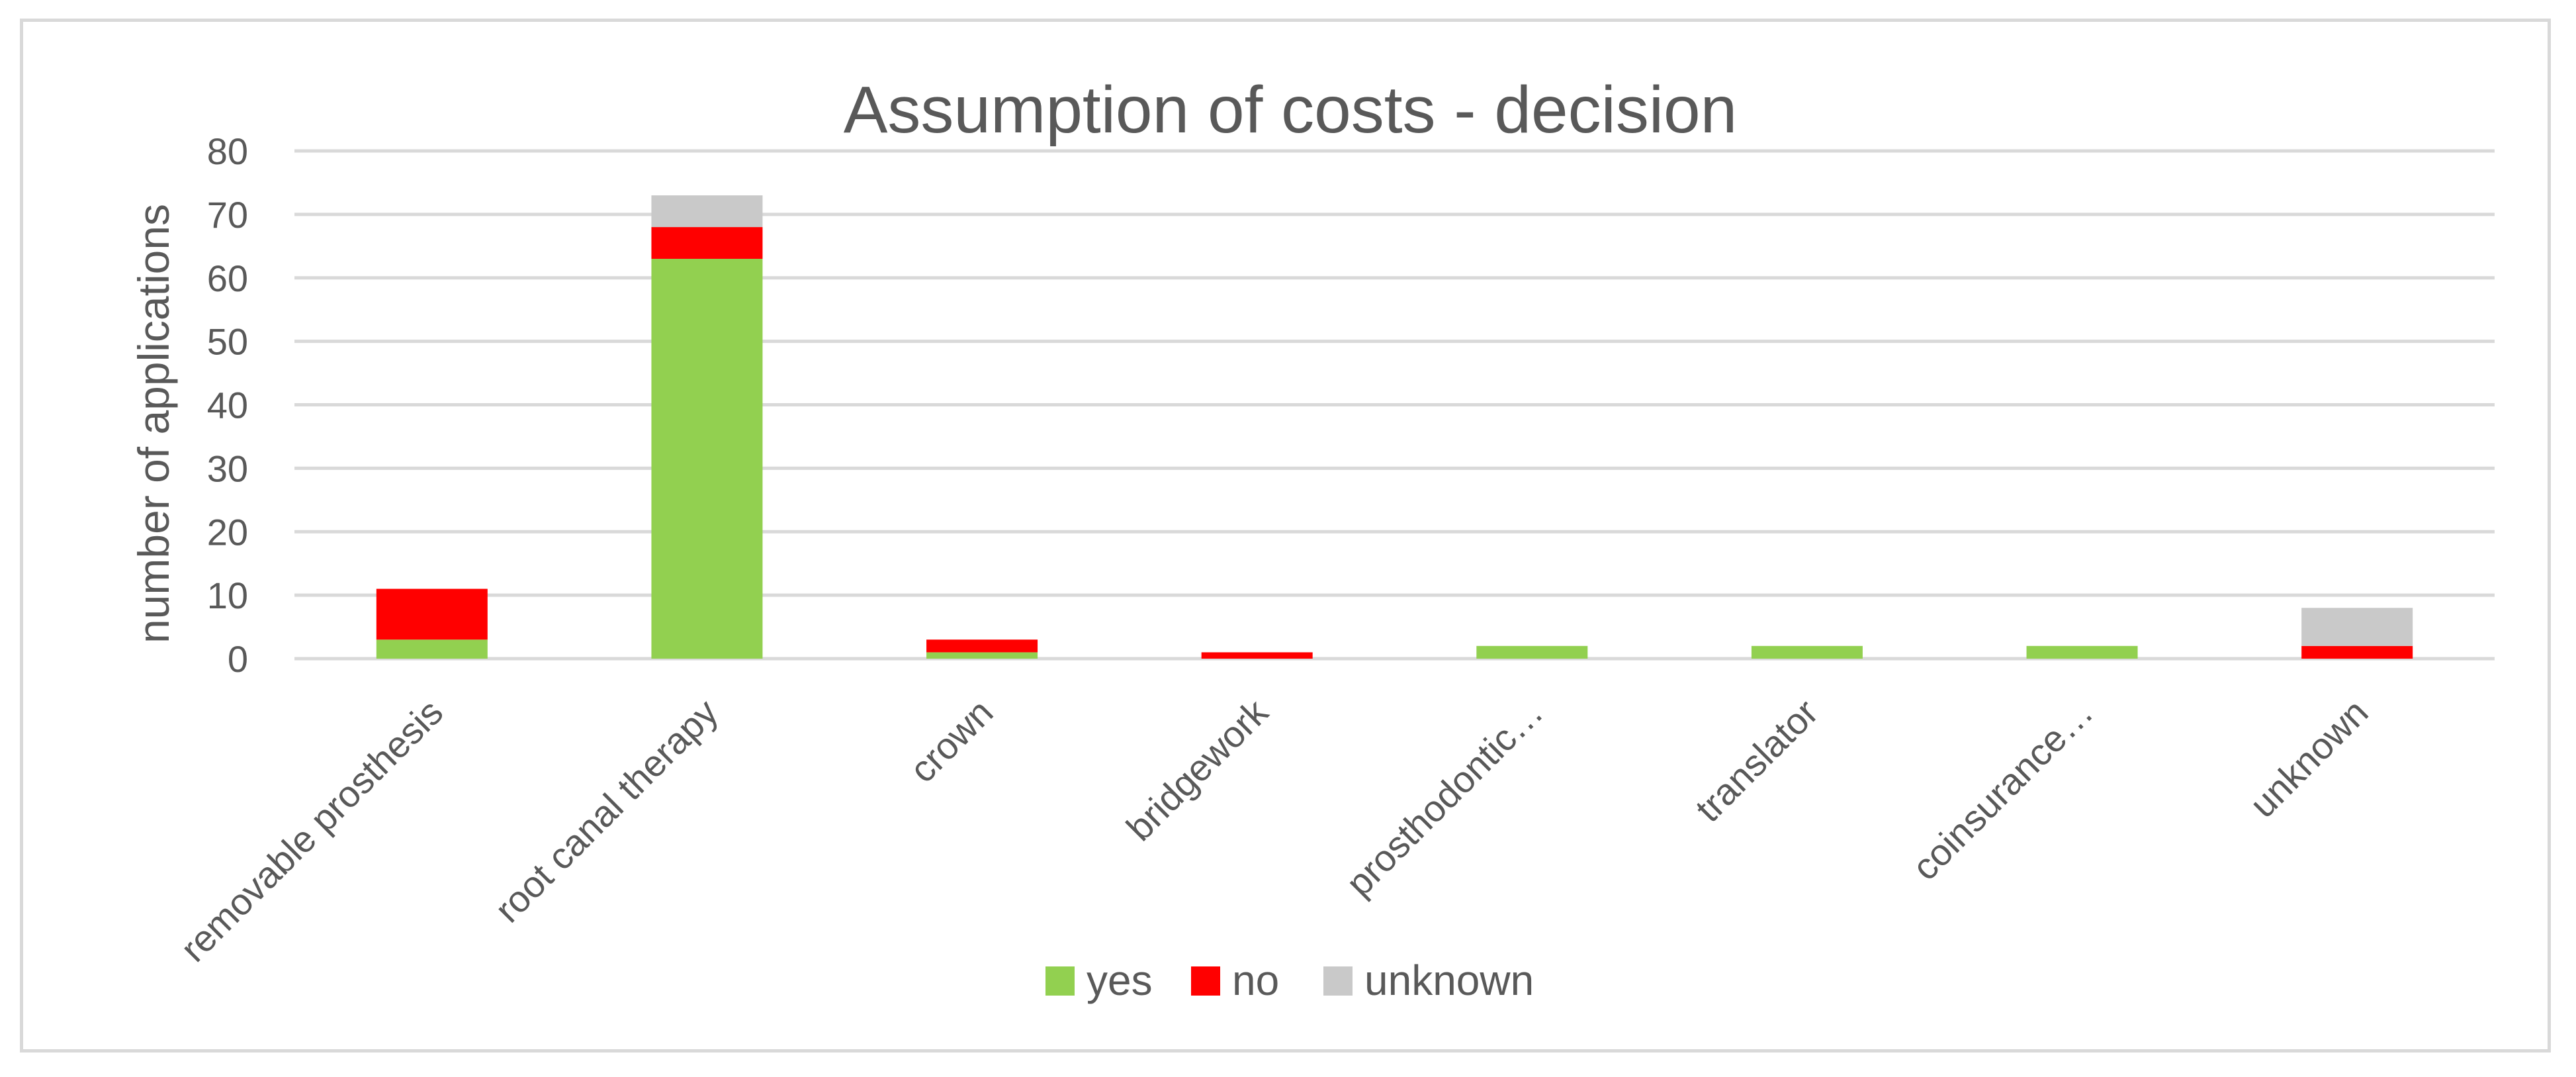 The width and height of the screenshot is (2576, 1077). Describe the element at coordinates (227, 151) in the screenshot. I see `y-tick-label: 80` at that location.